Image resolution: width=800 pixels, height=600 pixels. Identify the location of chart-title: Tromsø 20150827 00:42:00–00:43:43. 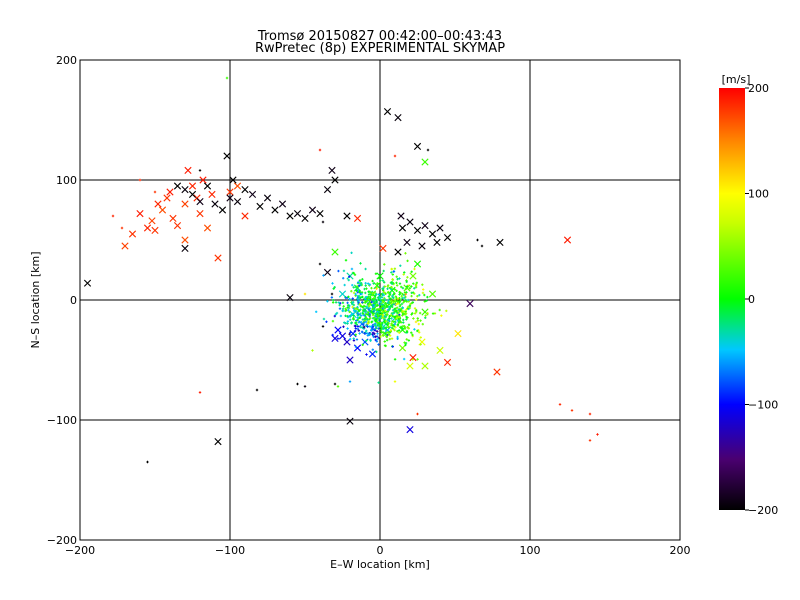
(379, 36).